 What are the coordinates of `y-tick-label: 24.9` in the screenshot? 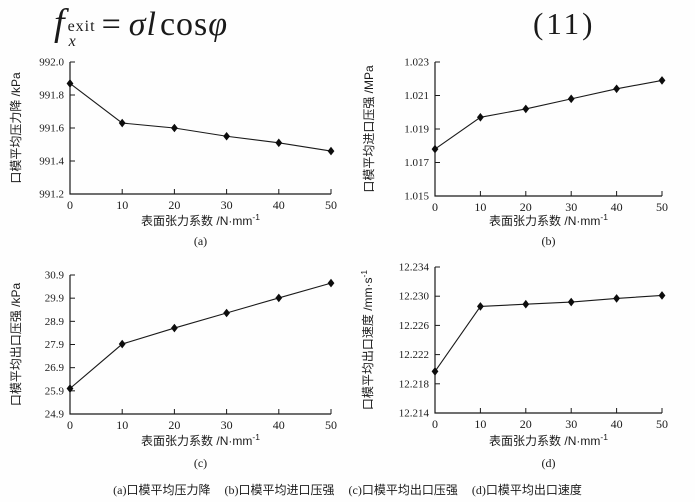 It's located at (55, 415).